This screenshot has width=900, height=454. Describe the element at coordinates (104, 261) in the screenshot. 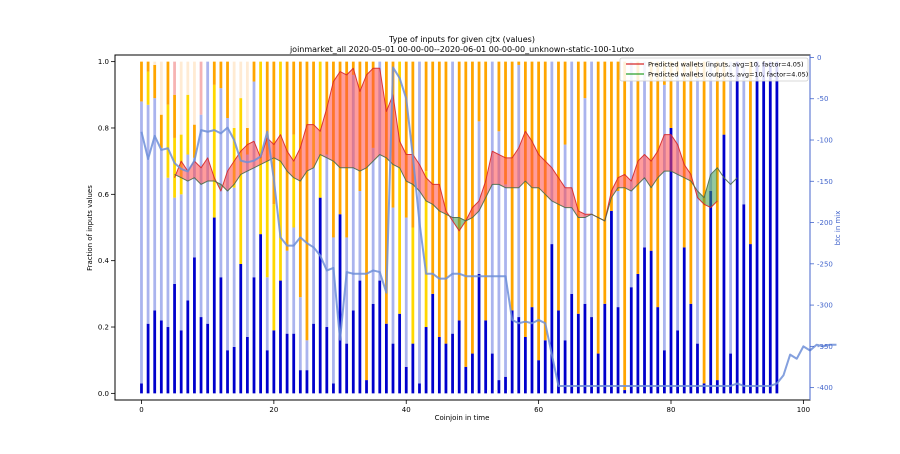

I see `y-tick-label: 0.4` at that location.